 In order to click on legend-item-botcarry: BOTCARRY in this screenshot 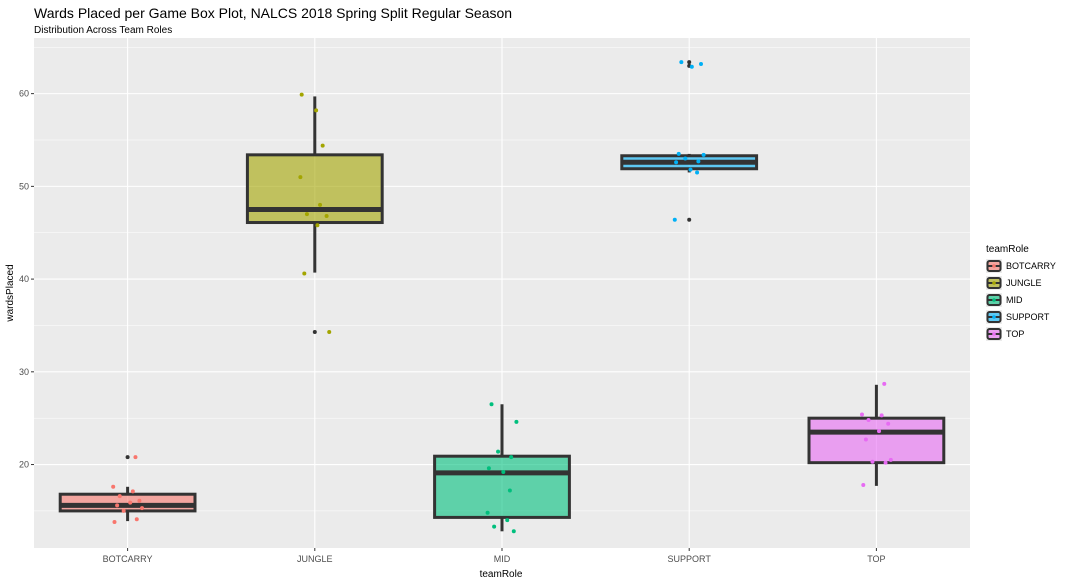, I will do `click(1021, 266)`.